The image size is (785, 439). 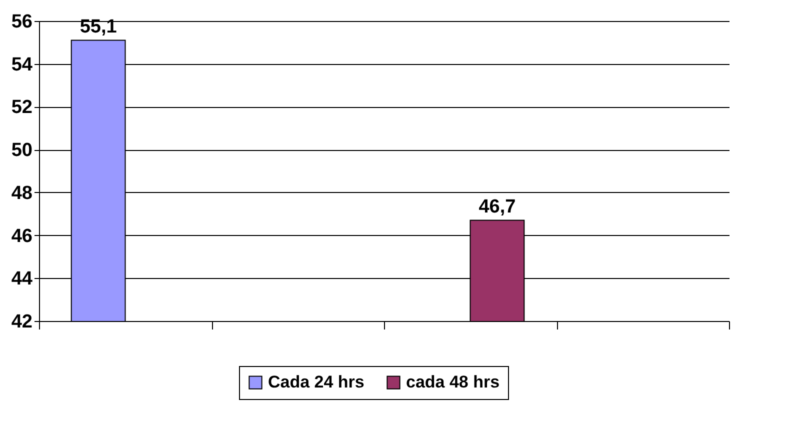 I want to click on y-tick-label: 52, so click(x=21, y=107).